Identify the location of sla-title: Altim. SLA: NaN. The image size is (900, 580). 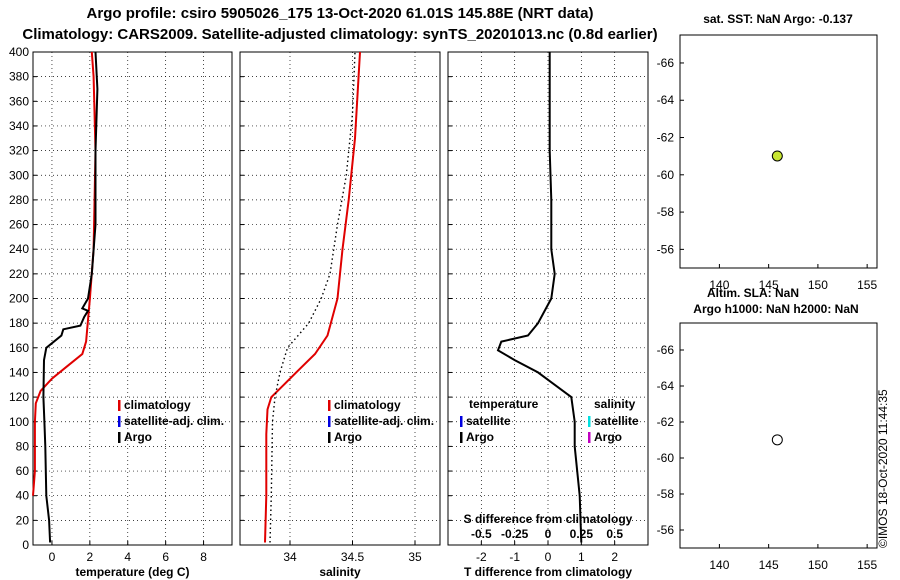
(753, 293).